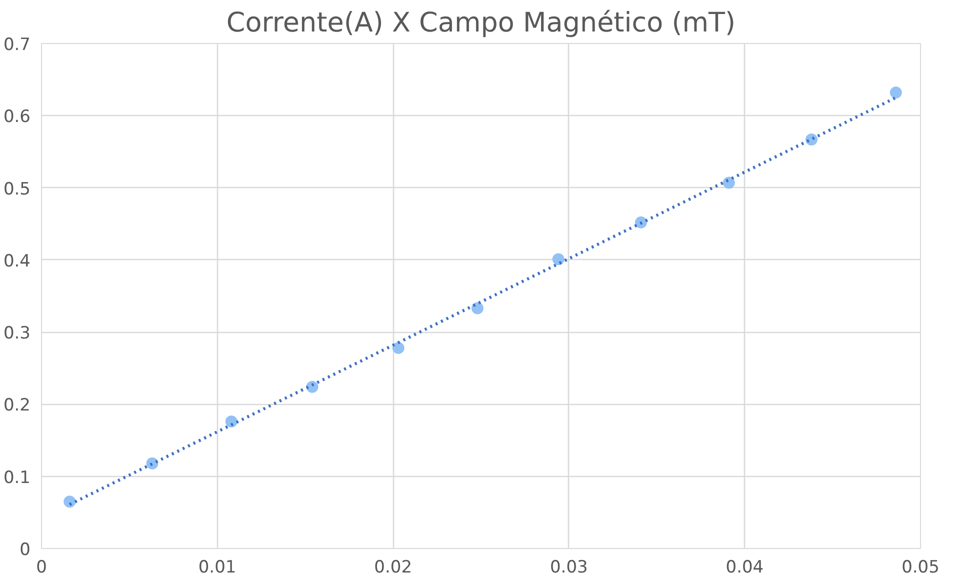  What do you see at coordinates (17, 478) in the screenshot?
I see `y-tick-label: 0.1` at bounding box center [17, 478].